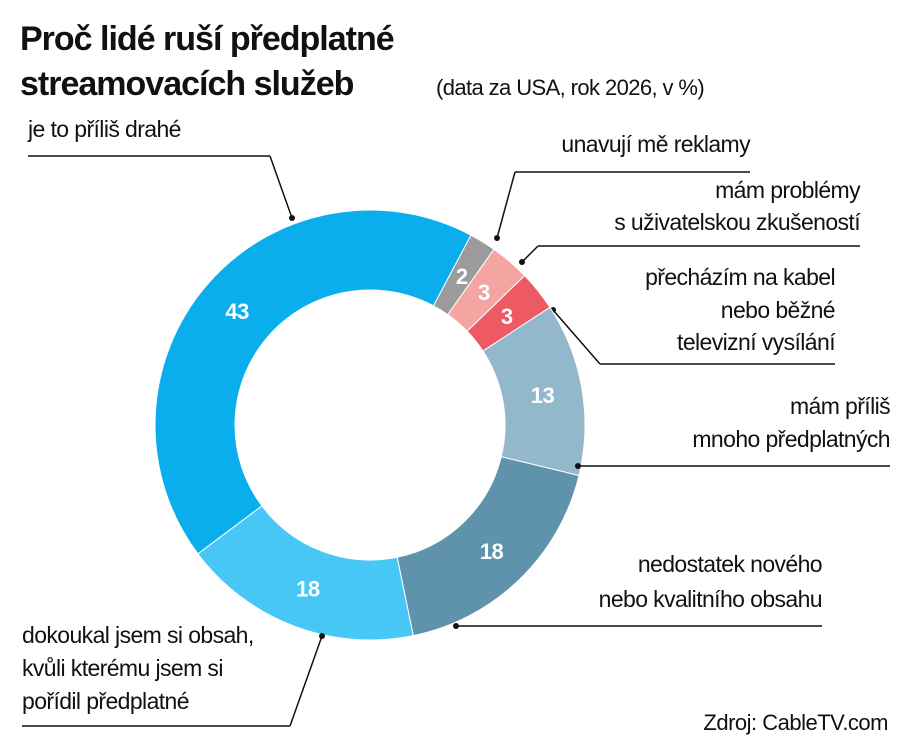  Describe the element at coordinates (730, 564) in the screenshot. I see `category-label: nedostatek nového` at that location.